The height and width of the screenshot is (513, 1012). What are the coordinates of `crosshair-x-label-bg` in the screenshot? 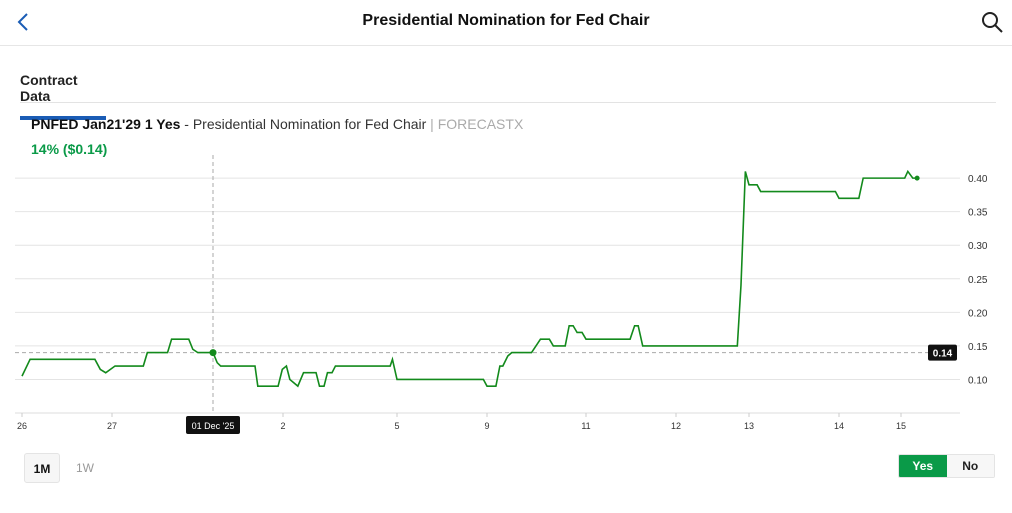 It's located at (213, 425).